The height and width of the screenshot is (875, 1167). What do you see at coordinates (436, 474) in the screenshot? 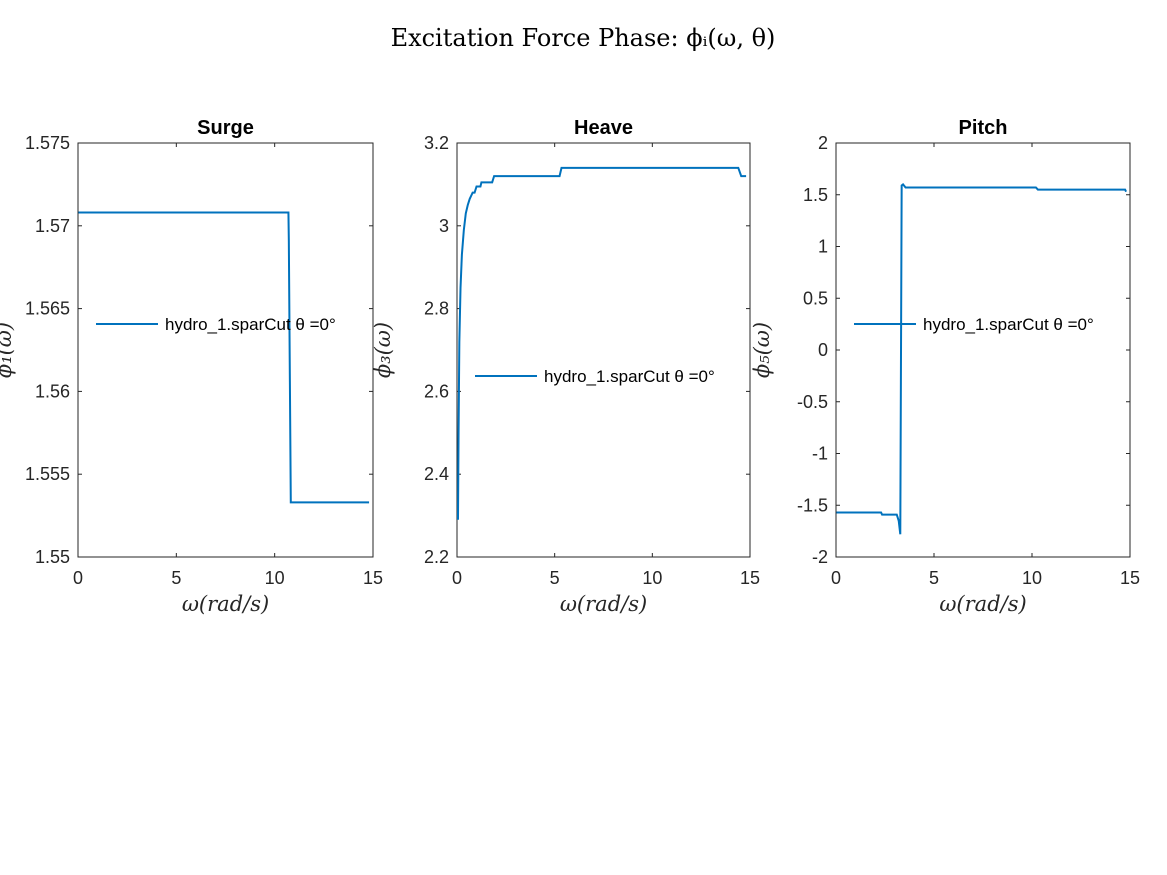
I see `y-tick-label: 2.4` at bounding box center [436, 474].